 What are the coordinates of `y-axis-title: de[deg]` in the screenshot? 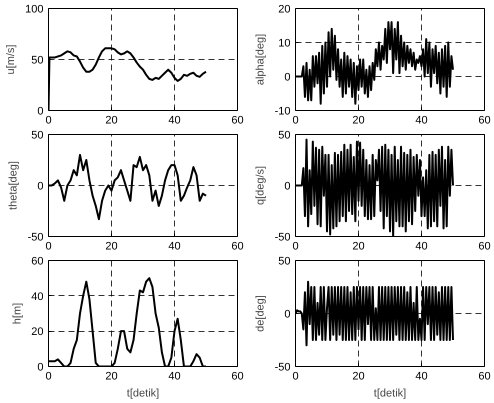 It's located at (260, 313).